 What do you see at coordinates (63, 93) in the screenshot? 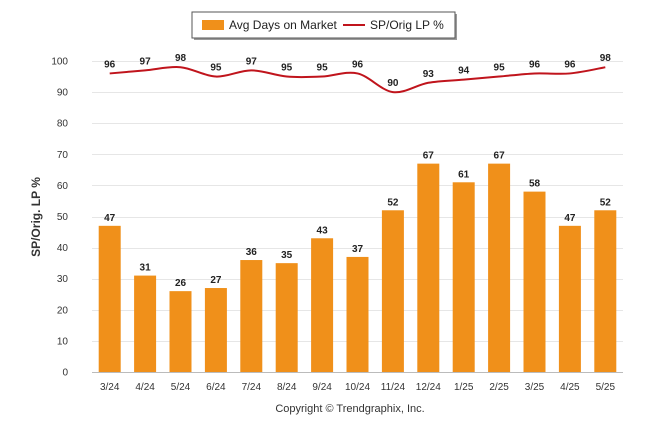
I see `y-tick-label: 90` at bounding box center [63, 93].